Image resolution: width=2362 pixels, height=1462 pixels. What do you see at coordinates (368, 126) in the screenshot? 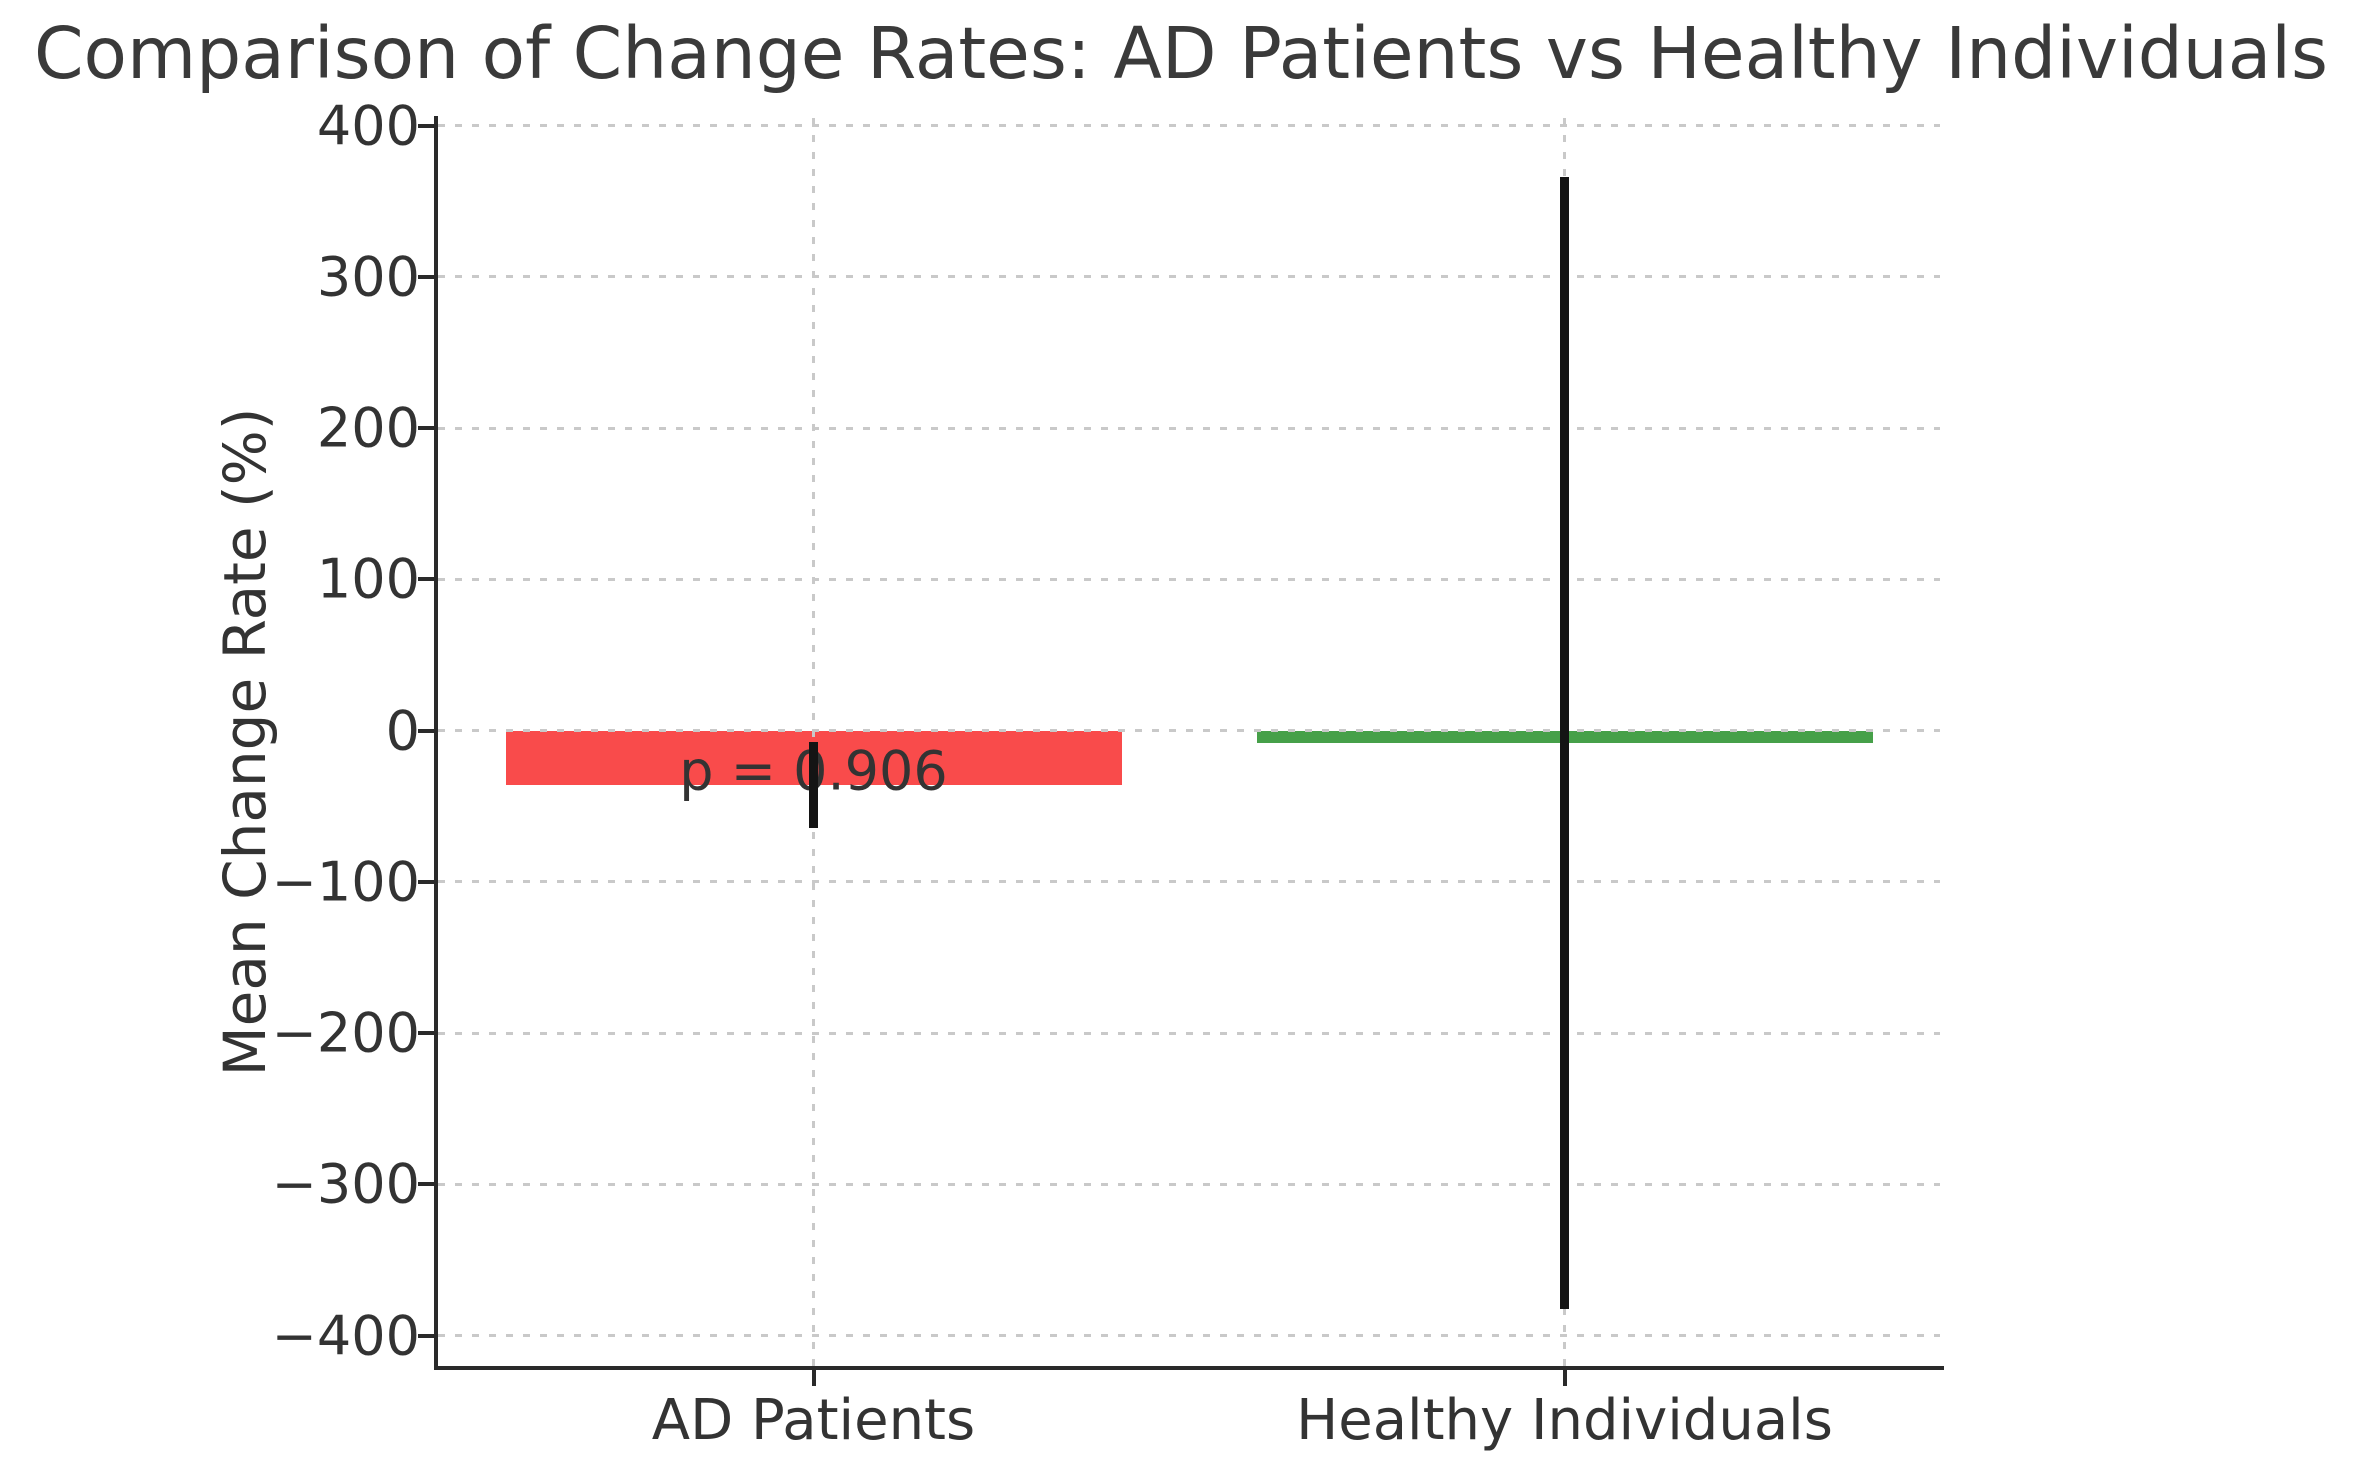
I see `y-tick-label: 400` at bounding box center [368, 126].